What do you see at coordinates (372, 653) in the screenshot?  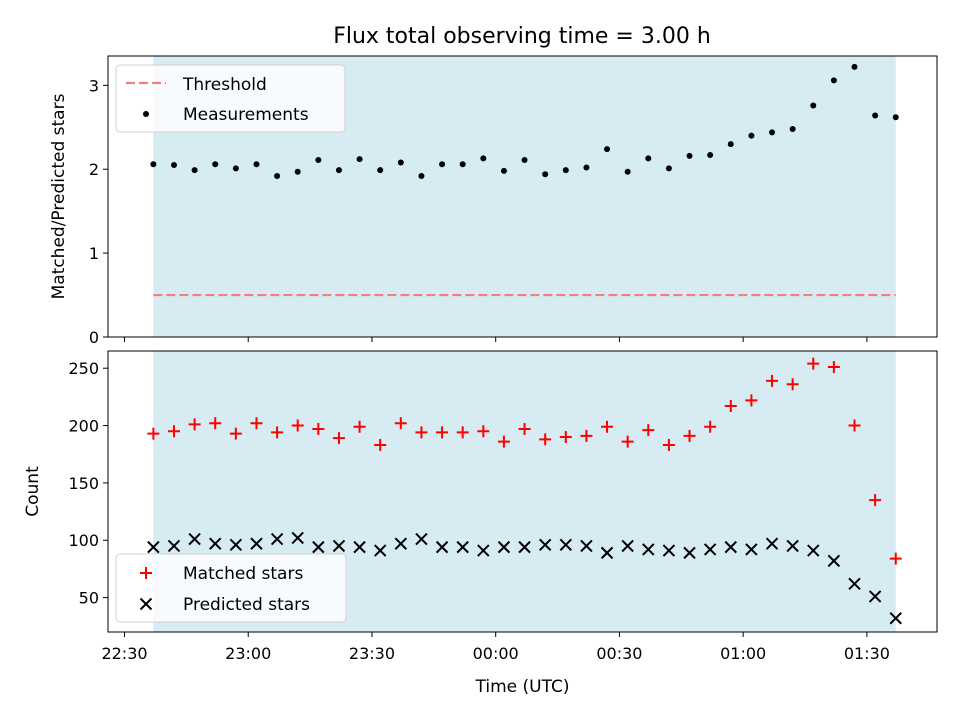 I see `xtick-label: 23:30` at bounding box center [372, 653].